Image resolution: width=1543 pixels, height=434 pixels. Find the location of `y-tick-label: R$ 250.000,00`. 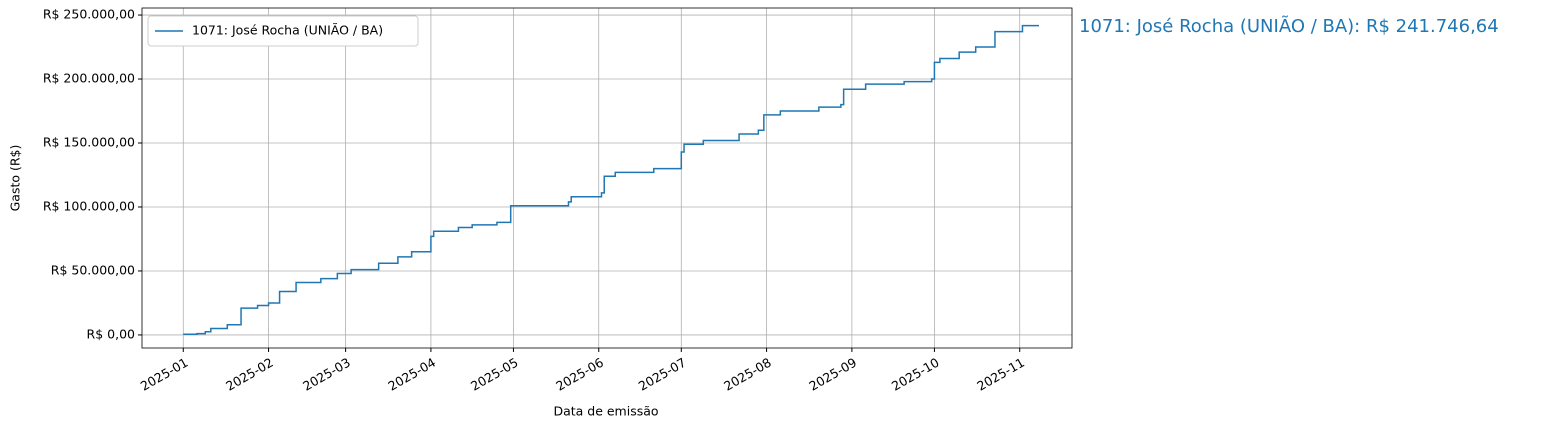

y-tick-label: R$ 250.000,00 is located at coordinates (89, 14).